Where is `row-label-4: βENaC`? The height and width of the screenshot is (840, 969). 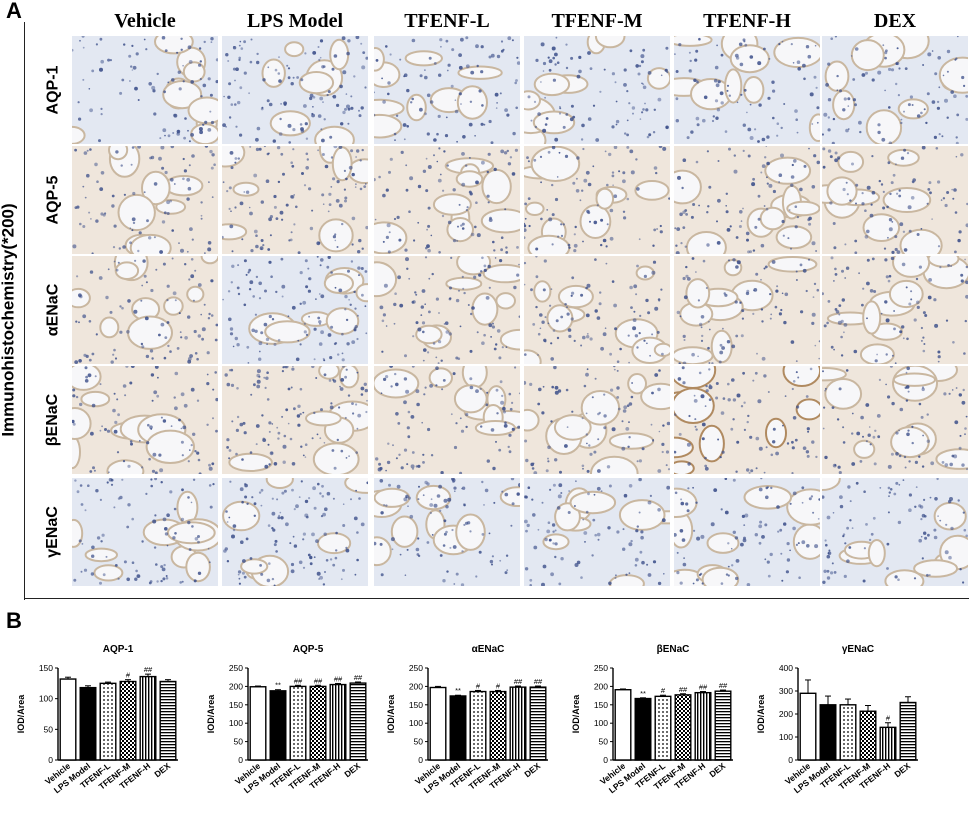
row-label-4: βENaC is located at coordinates (53, 420).